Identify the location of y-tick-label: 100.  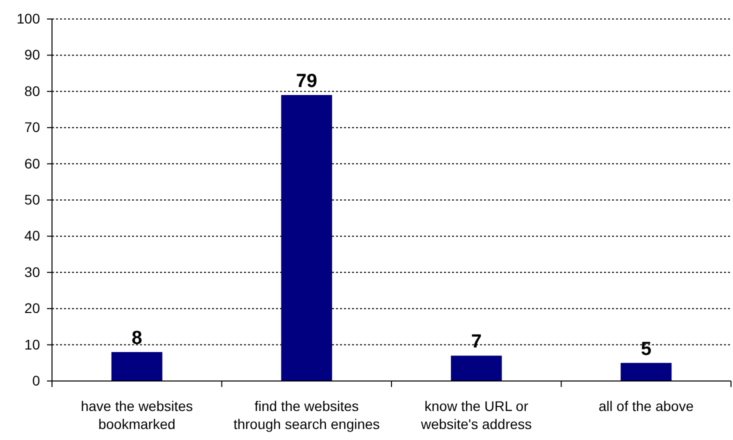
(28, 18).